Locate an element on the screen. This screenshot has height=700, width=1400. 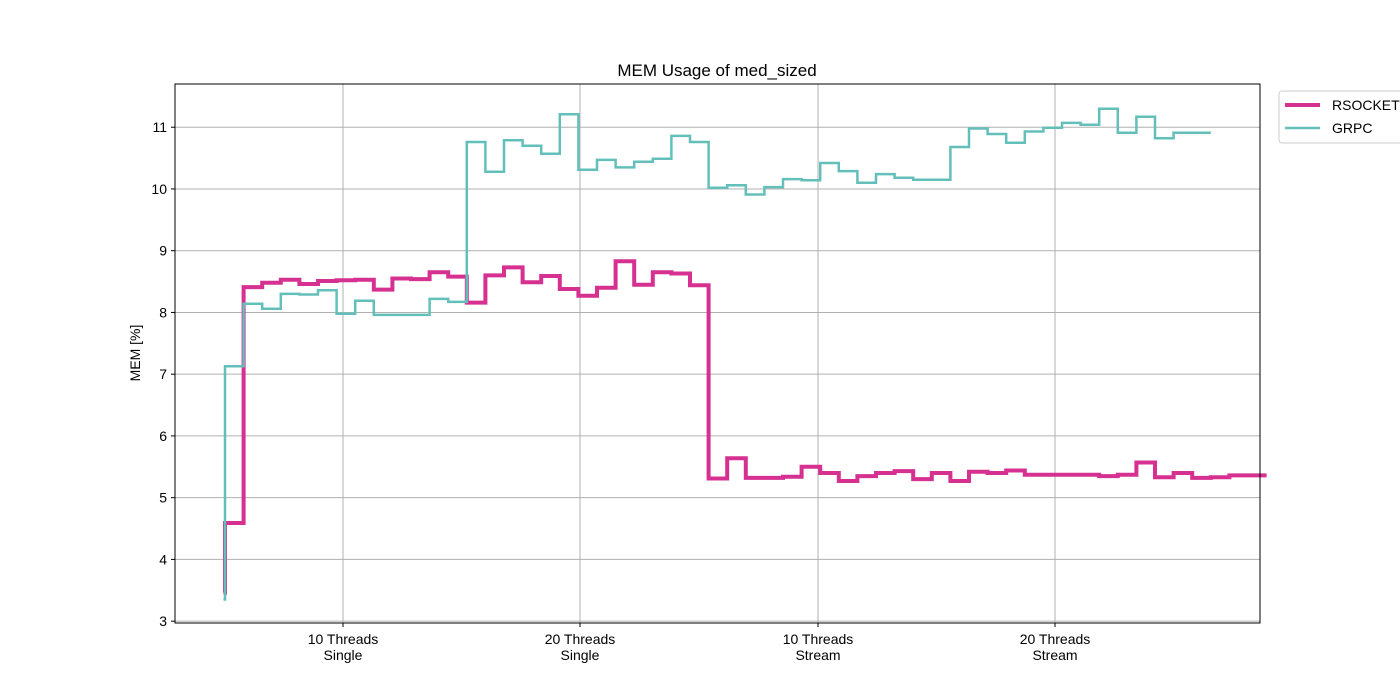
y-tick-label: 7 is located at coordinates (163, 374).